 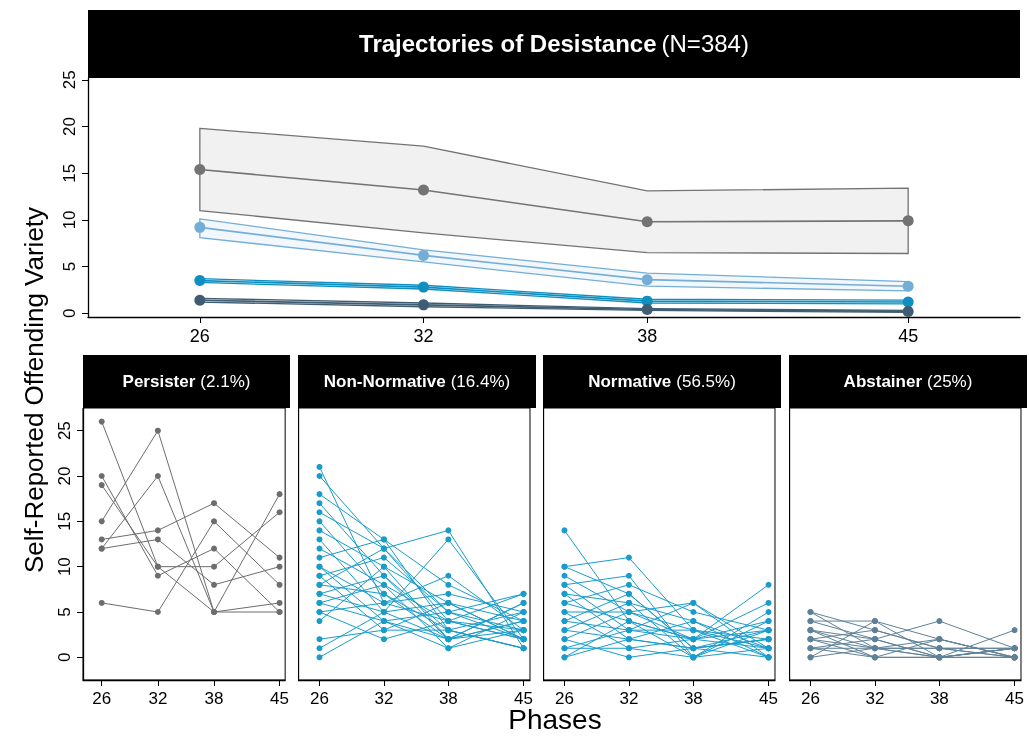 What do you see at coordinates (705, 44) in the screenshot?
I see `chart-subtitle: (N=384)` at bounding box center [705, 44].